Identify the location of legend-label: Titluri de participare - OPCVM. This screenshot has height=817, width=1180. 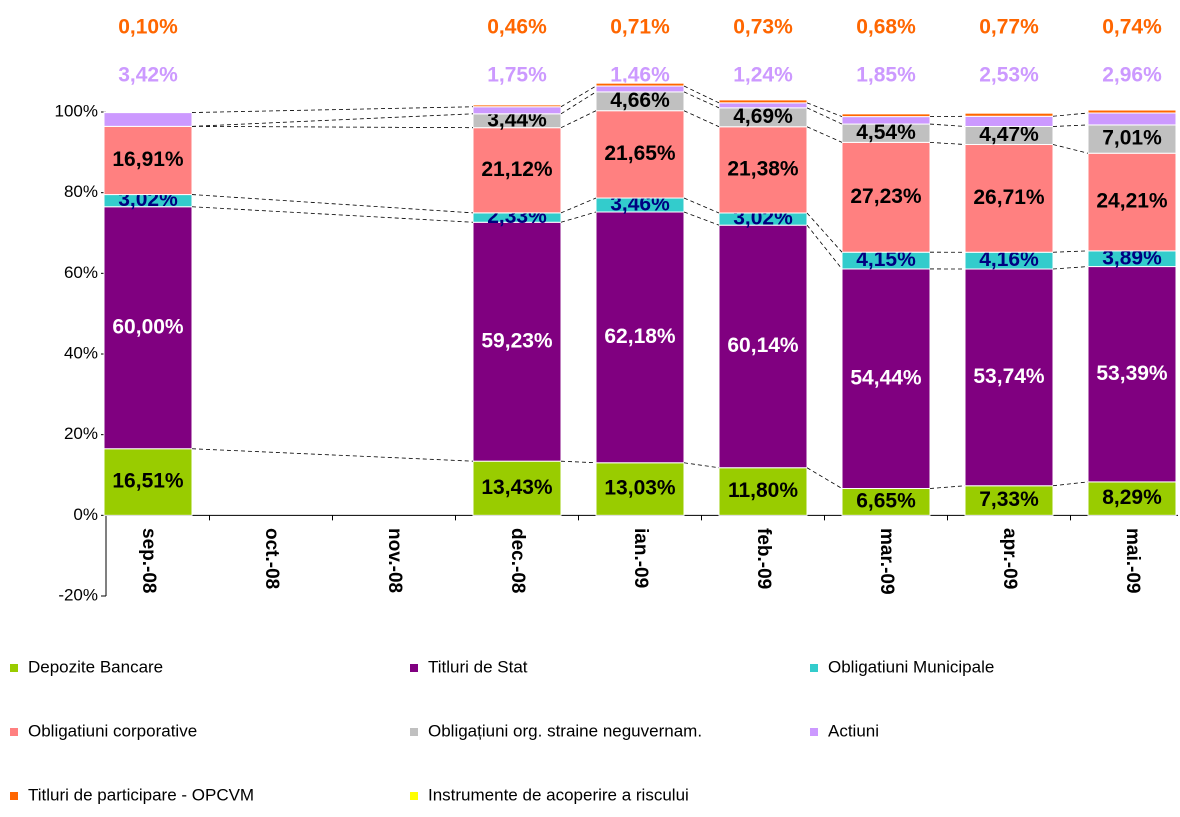
(141, 794).